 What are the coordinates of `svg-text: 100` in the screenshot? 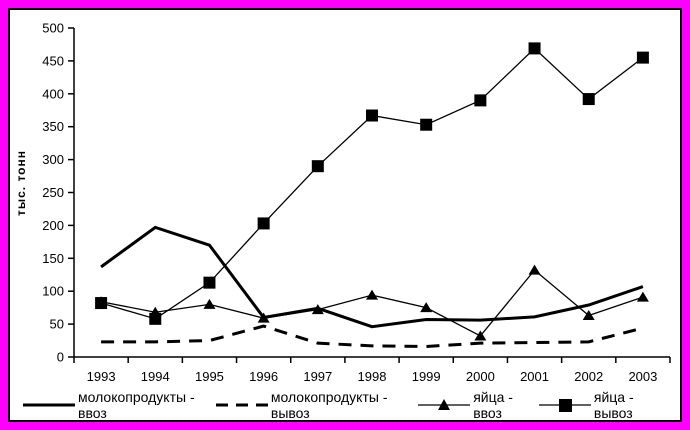 It's located at (53, 291).